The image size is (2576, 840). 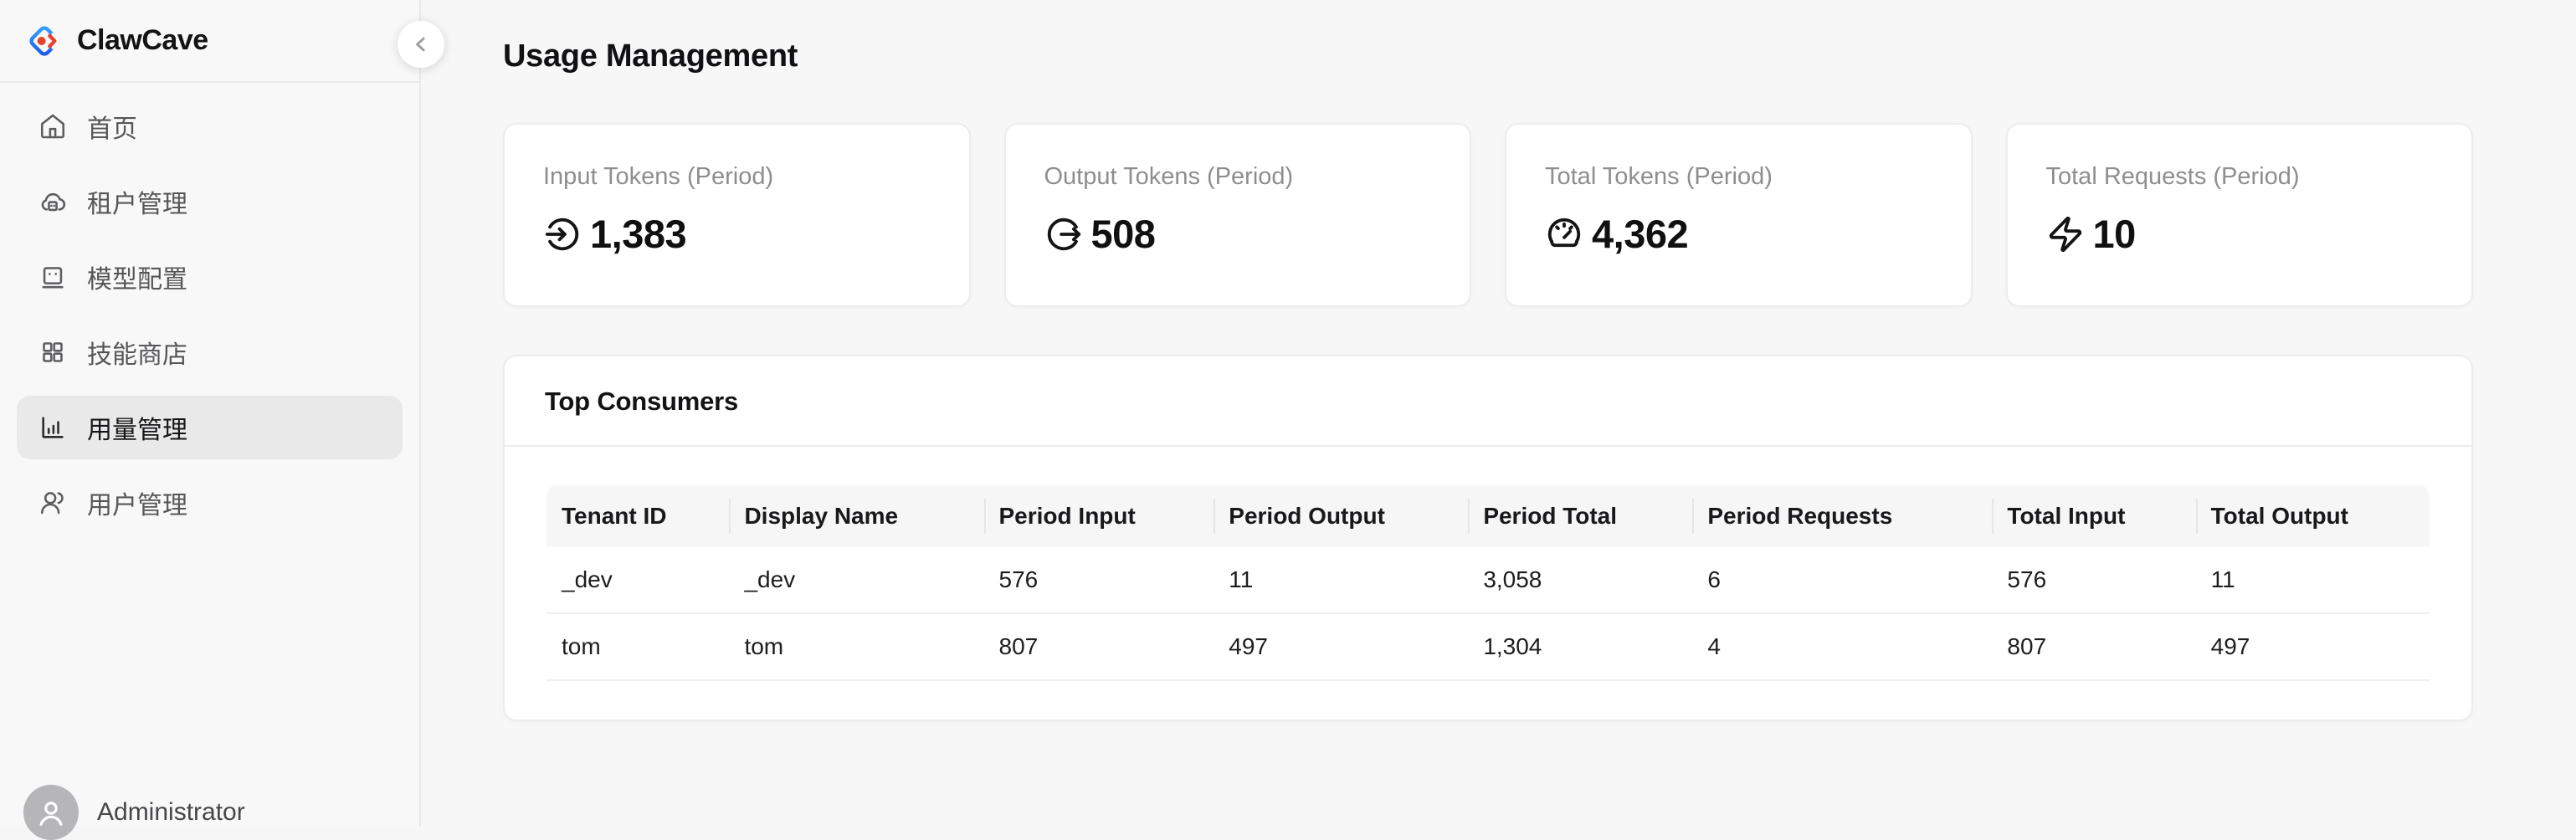 I want to click on sidebar-item-home: 首页, so click(x=210, y=126).